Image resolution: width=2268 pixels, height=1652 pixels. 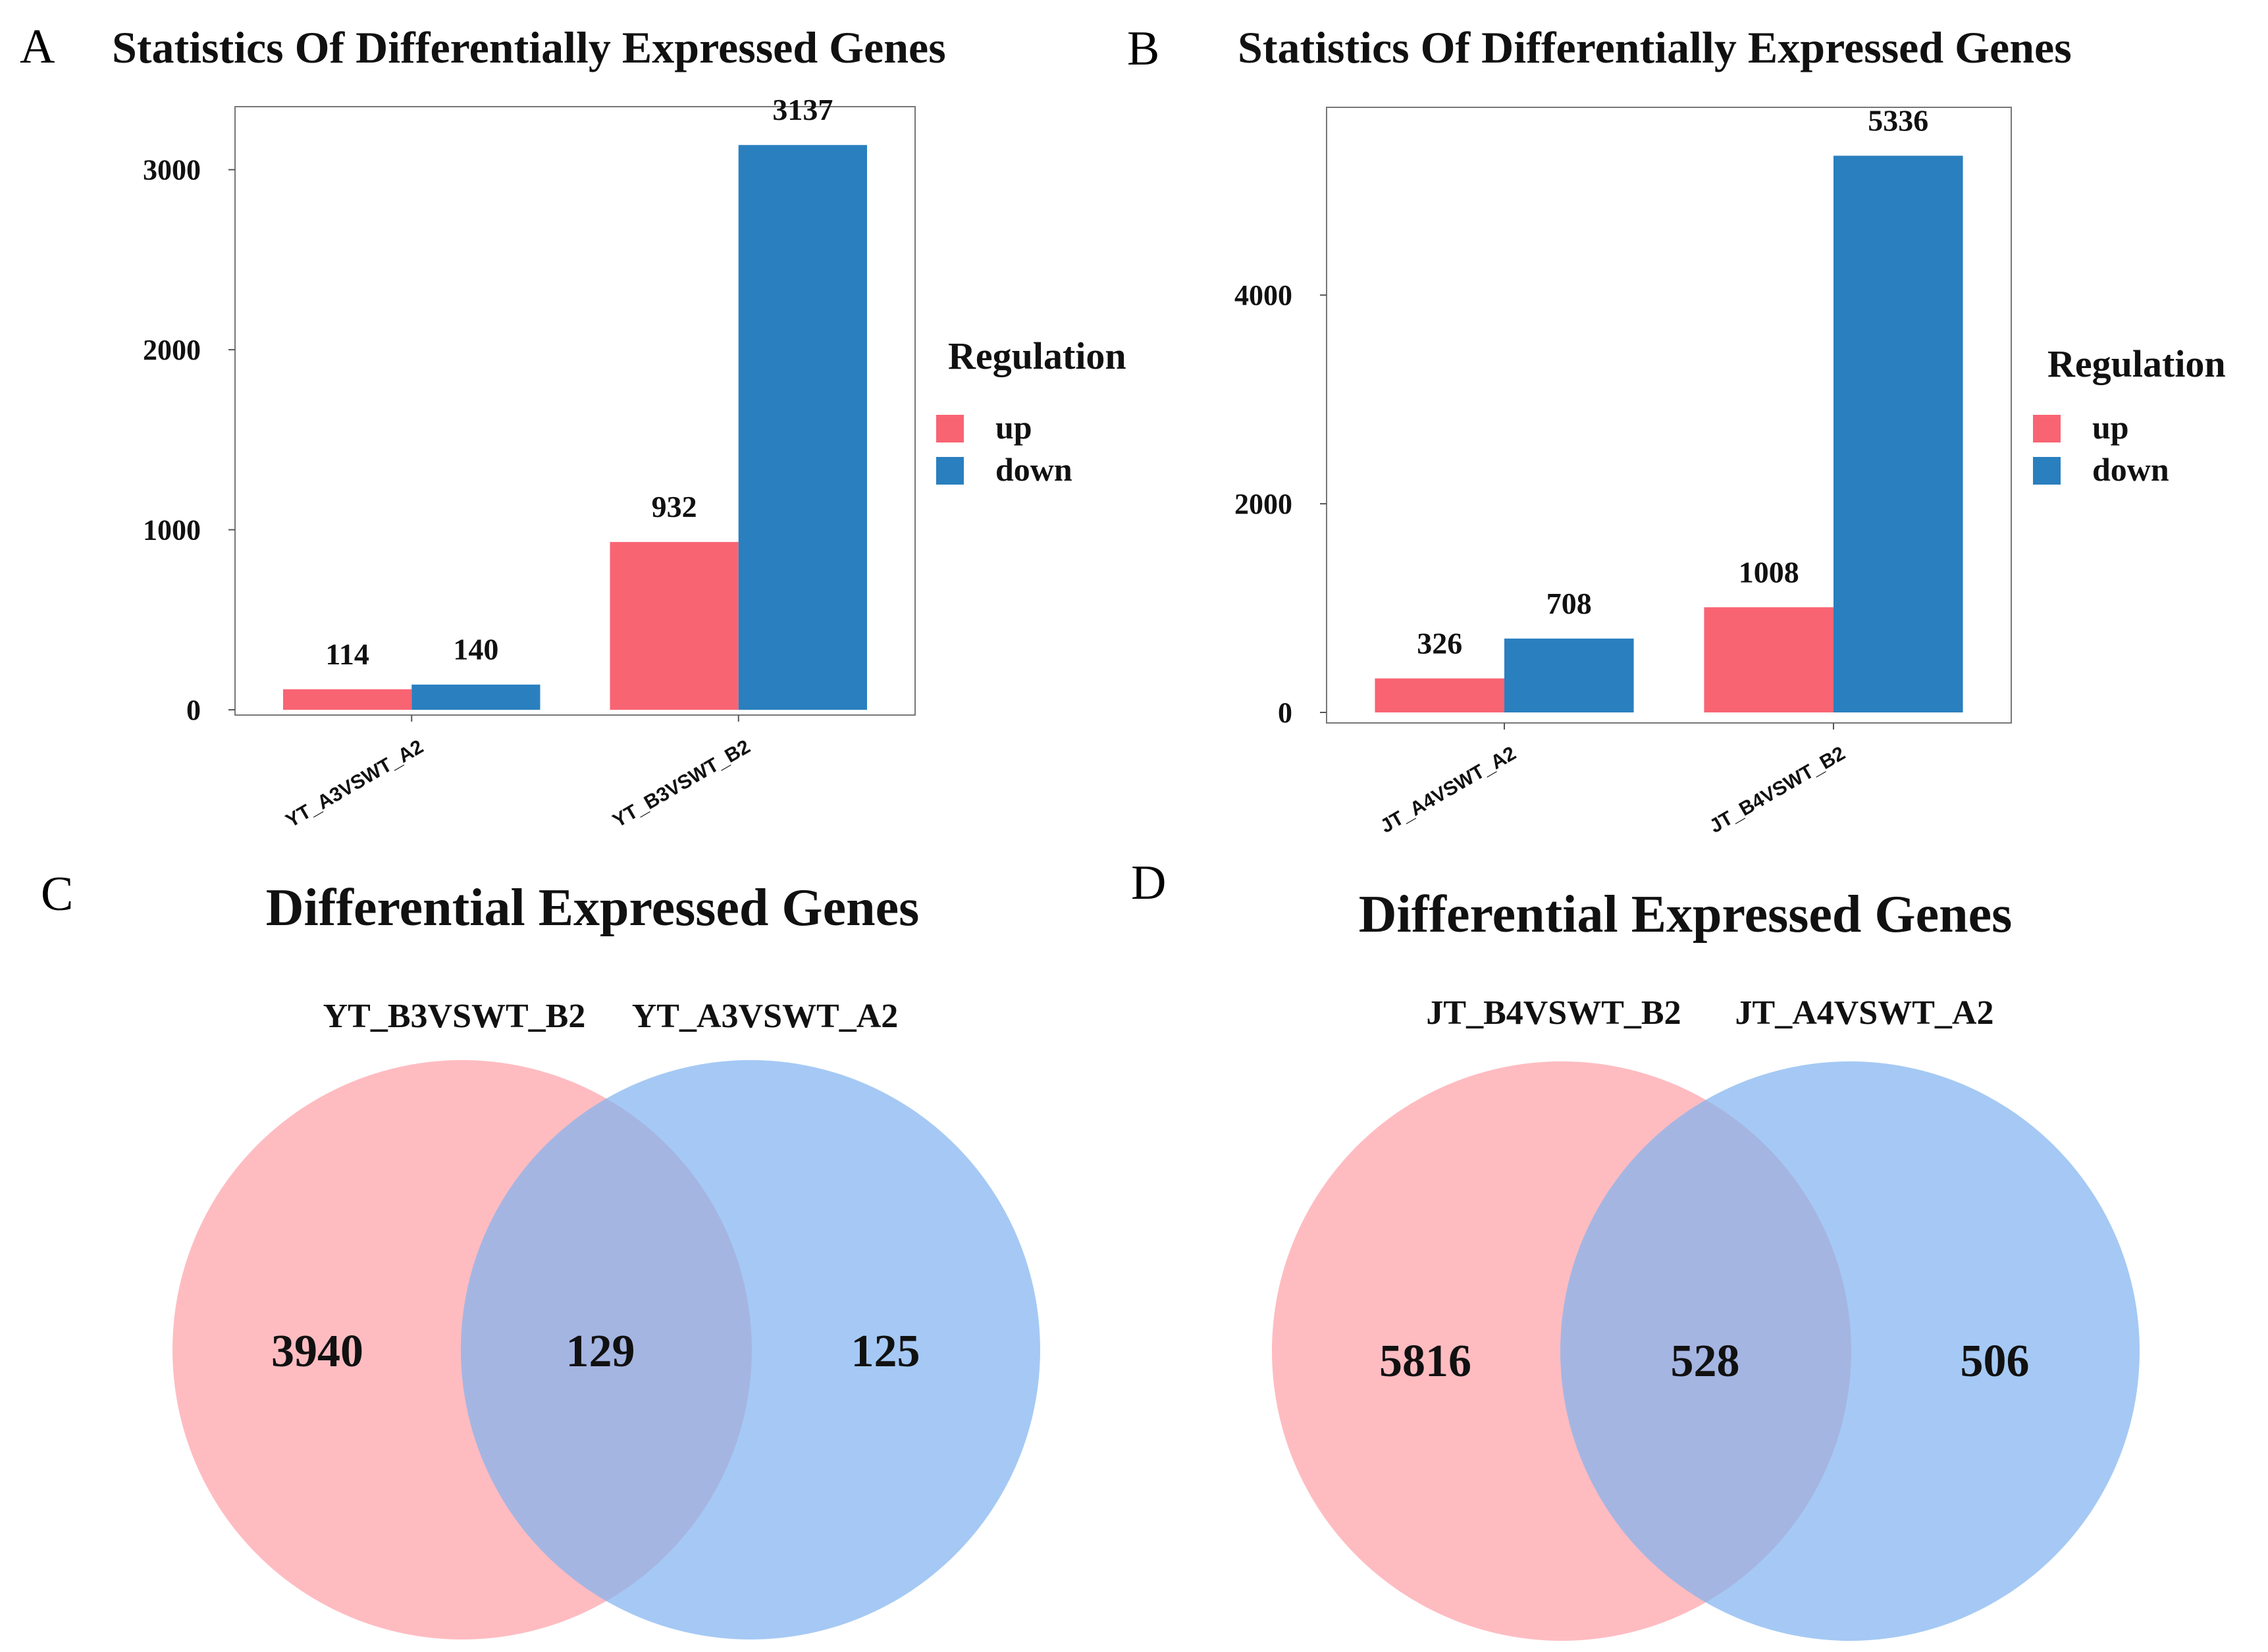 What do you see at coordinates (354, 783) in the screenshot?
I see `x-tick-label: YT_A3VSWT_A2` at bounding box center [354, 783].